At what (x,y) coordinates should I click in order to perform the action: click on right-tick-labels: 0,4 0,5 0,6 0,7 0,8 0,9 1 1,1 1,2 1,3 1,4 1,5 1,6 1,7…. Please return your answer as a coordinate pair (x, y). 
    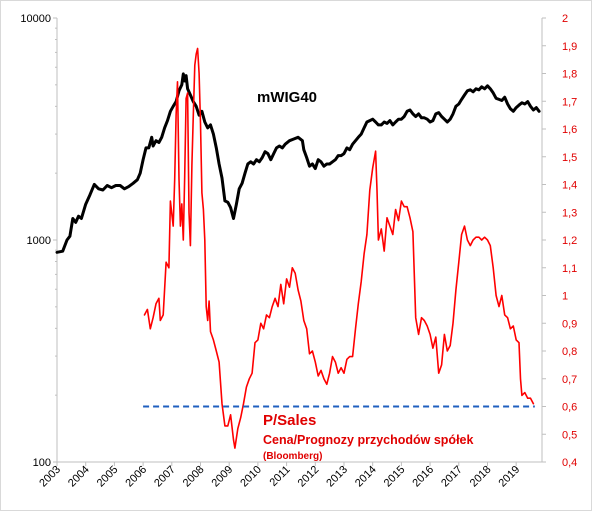
    Looking at the image, I should click on (559, 241).